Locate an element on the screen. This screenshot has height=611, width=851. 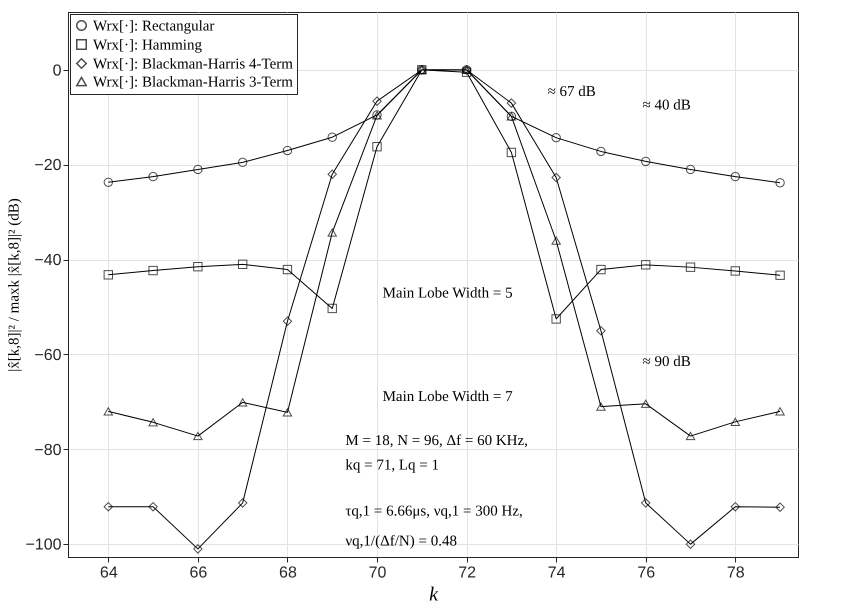
x-tick-label: 74 is located at coordinates (557, 573).